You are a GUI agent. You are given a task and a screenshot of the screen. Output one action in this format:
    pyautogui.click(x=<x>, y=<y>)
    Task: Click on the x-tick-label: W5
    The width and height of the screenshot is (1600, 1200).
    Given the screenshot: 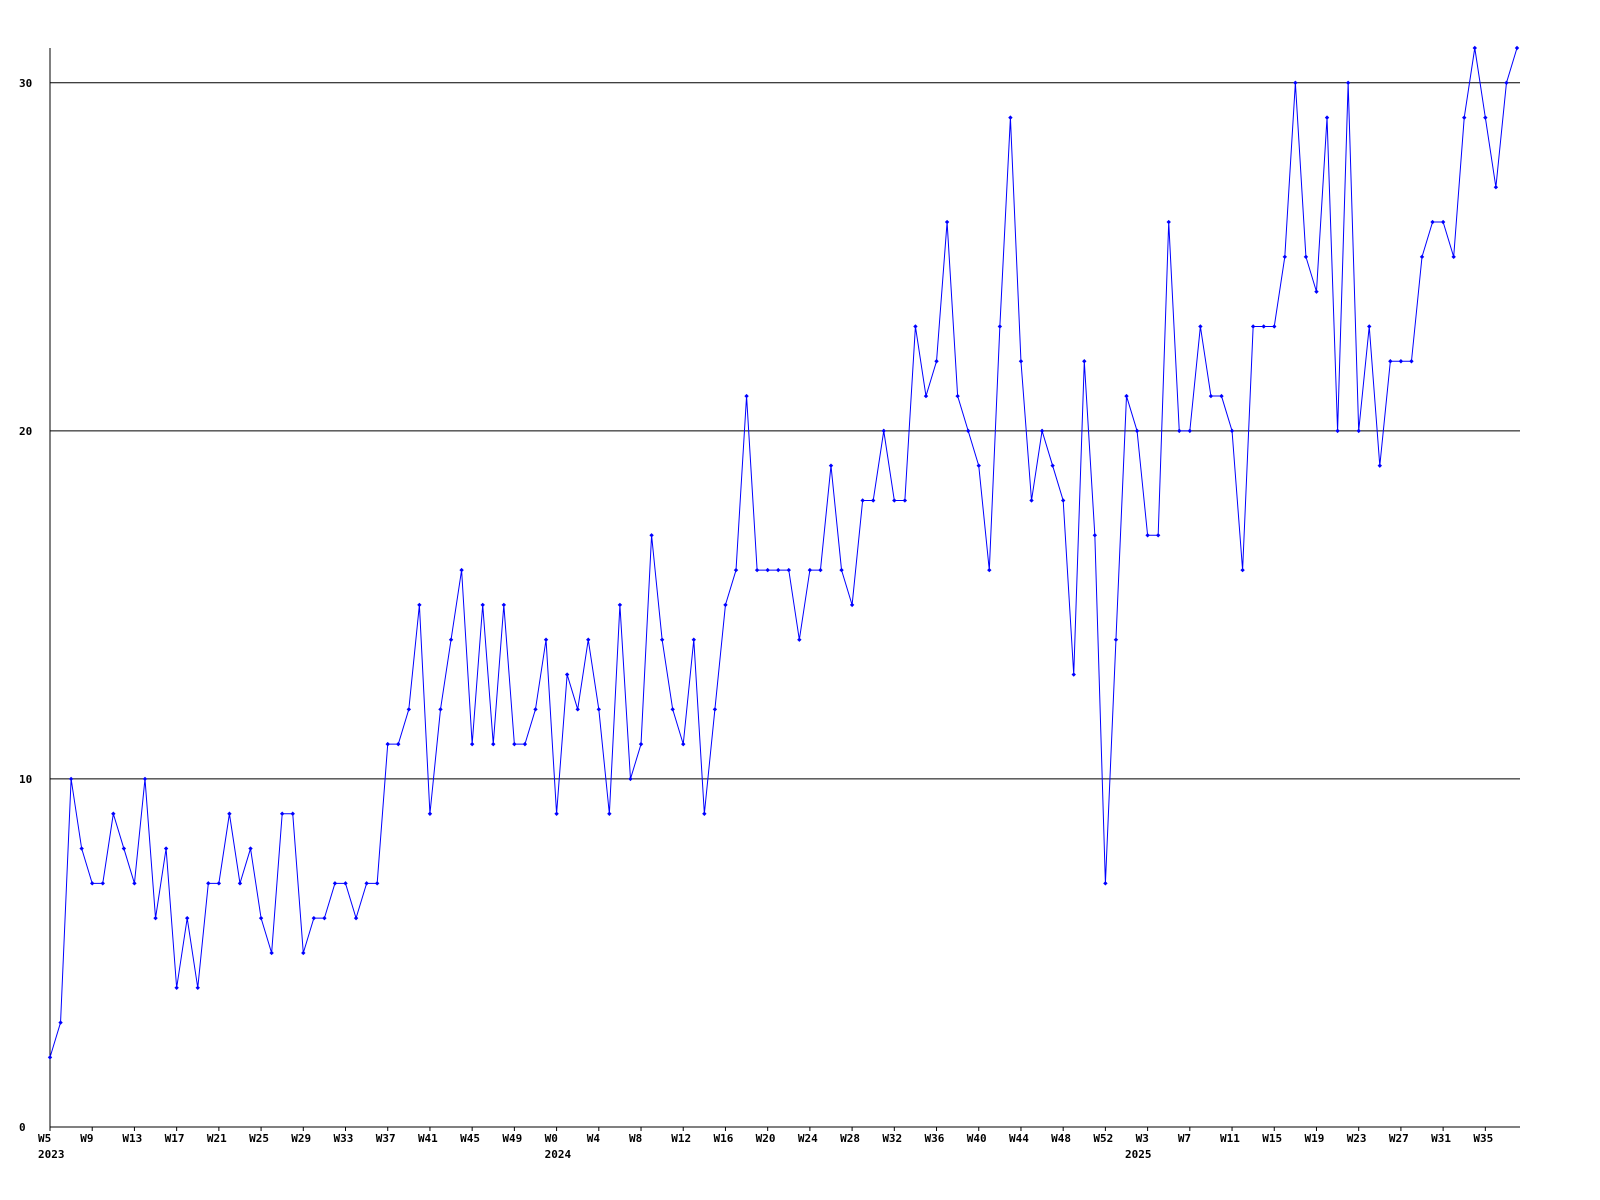 What is the action you would take?
    pyautogui.click(x=44, y=1138)
    